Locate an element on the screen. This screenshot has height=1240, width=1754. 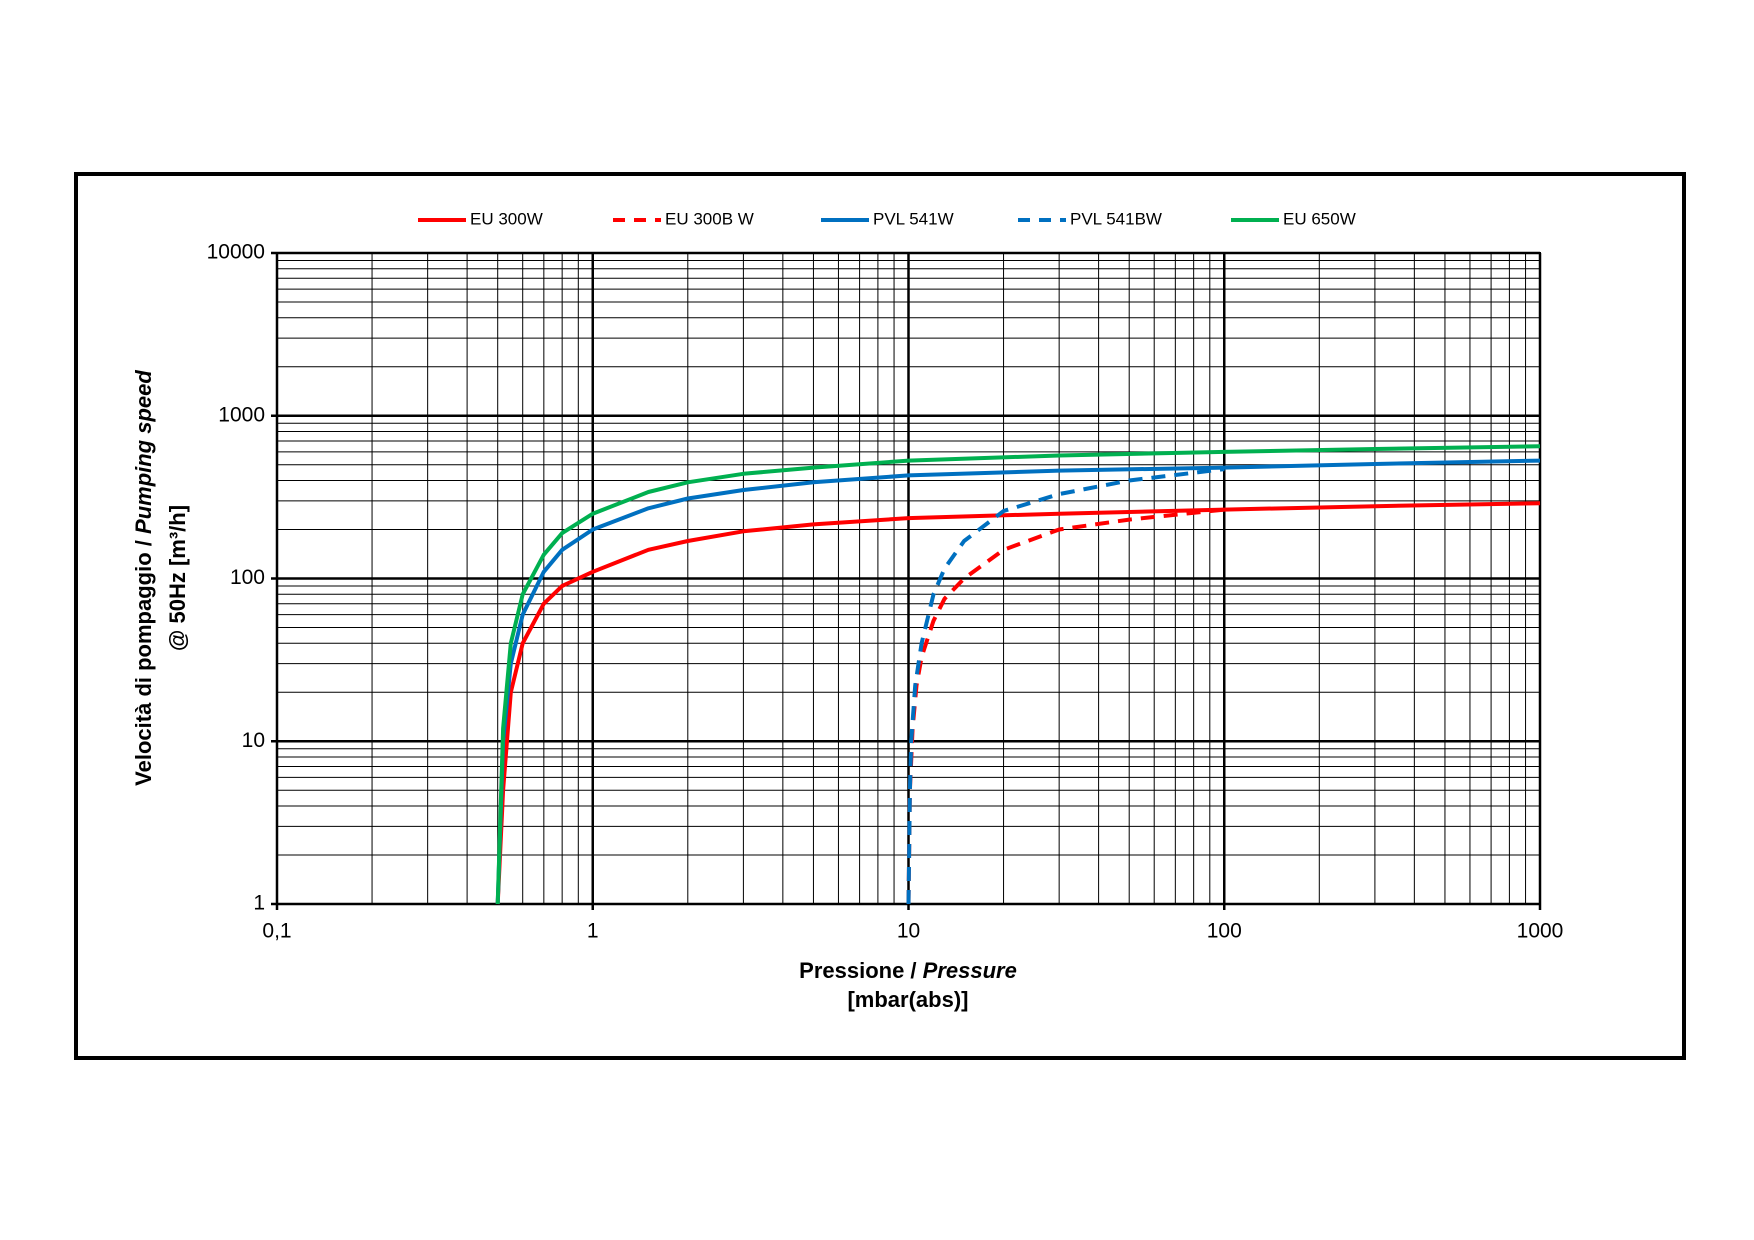
legend-label: EU 300W is located at coordinates (506, 218).